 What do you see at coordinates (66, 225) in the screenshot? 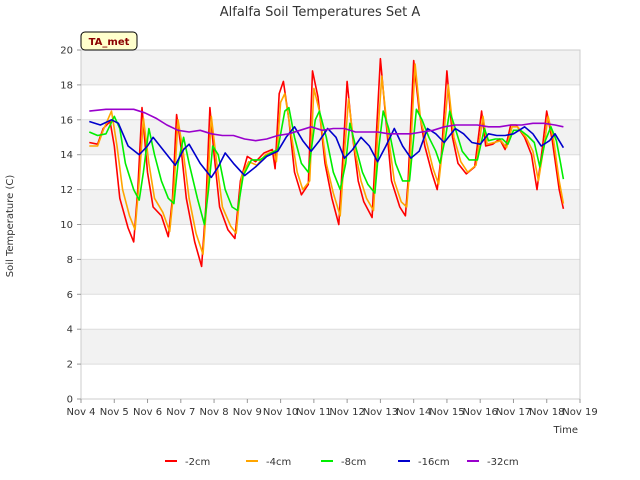
I see `y-tick-label: 10` at bounding box center [66, 225].